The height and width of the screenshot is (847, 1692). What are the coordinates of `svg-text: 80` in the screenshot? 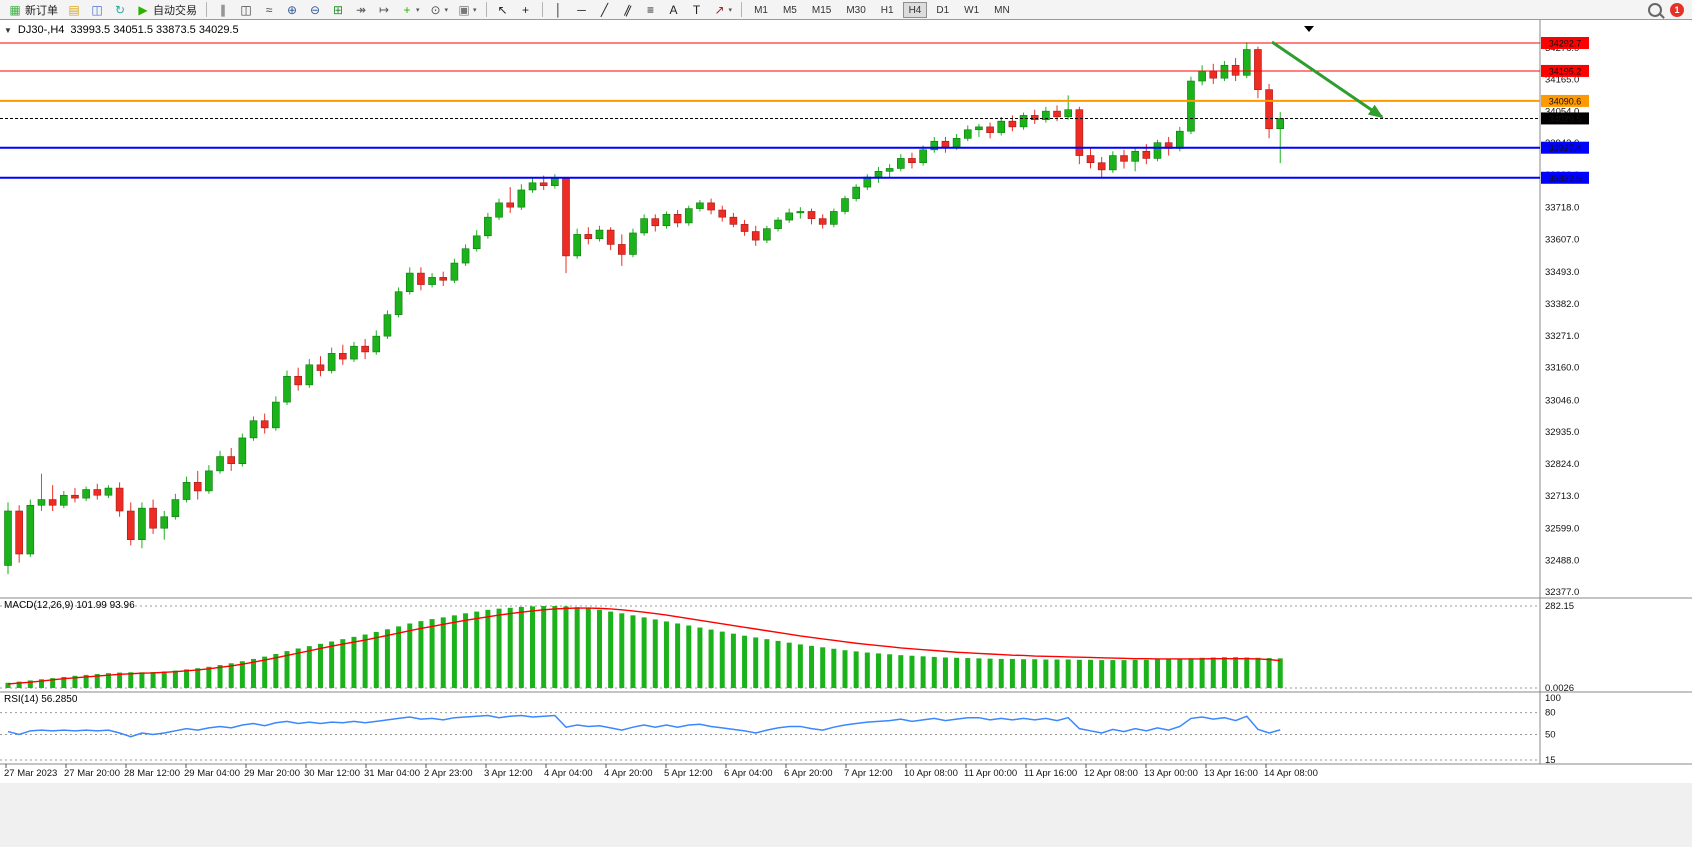 It's located at (1550, 713).